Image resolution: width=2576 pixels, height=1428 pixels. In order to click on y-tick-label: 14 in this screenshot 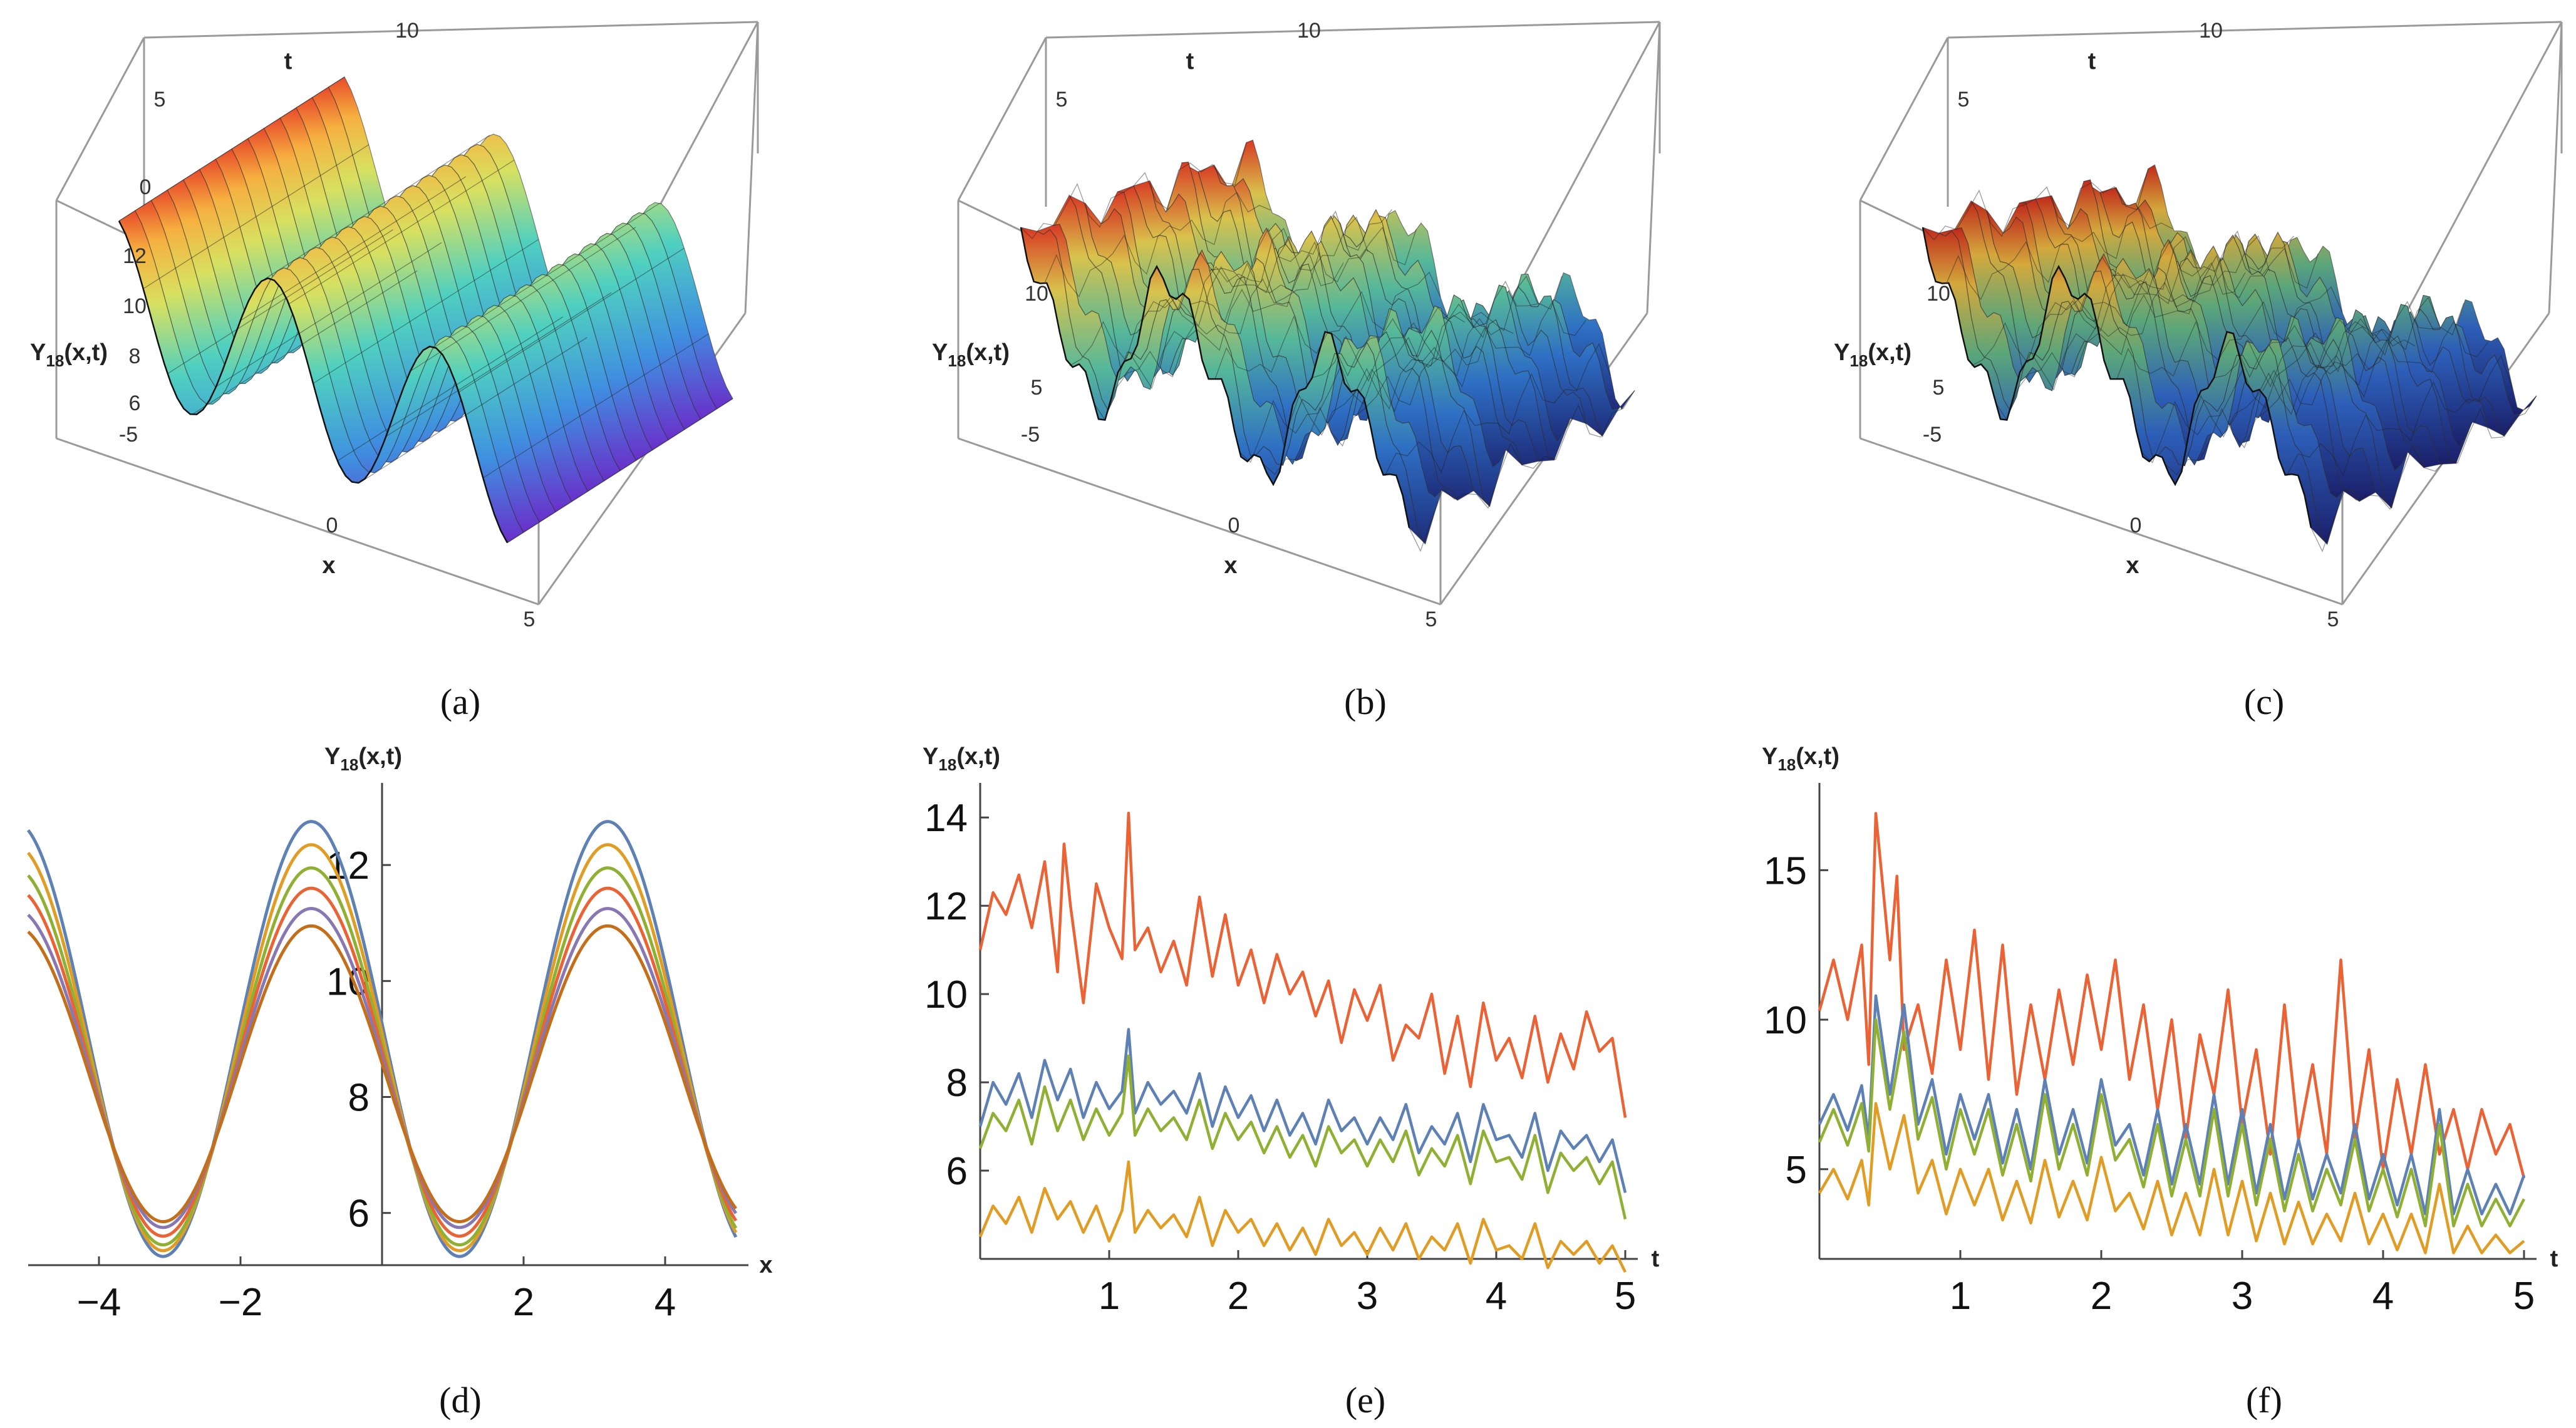, I will do `click(946, 818)`.